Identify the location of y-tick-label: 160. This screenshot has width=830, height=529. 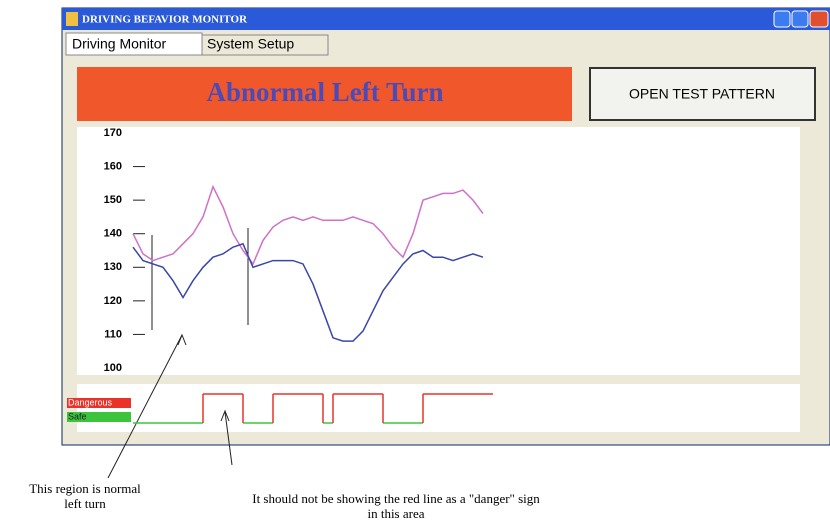
(113, 166).